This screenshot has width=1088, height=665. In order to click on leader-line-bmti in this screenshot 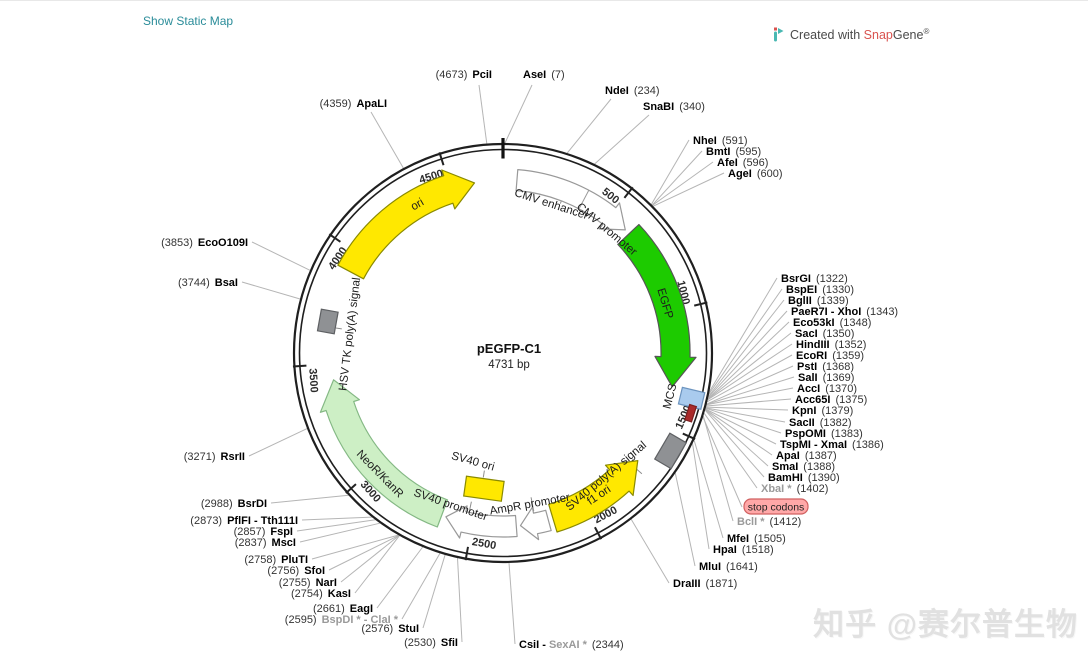, I will do `click(677, 178)`.